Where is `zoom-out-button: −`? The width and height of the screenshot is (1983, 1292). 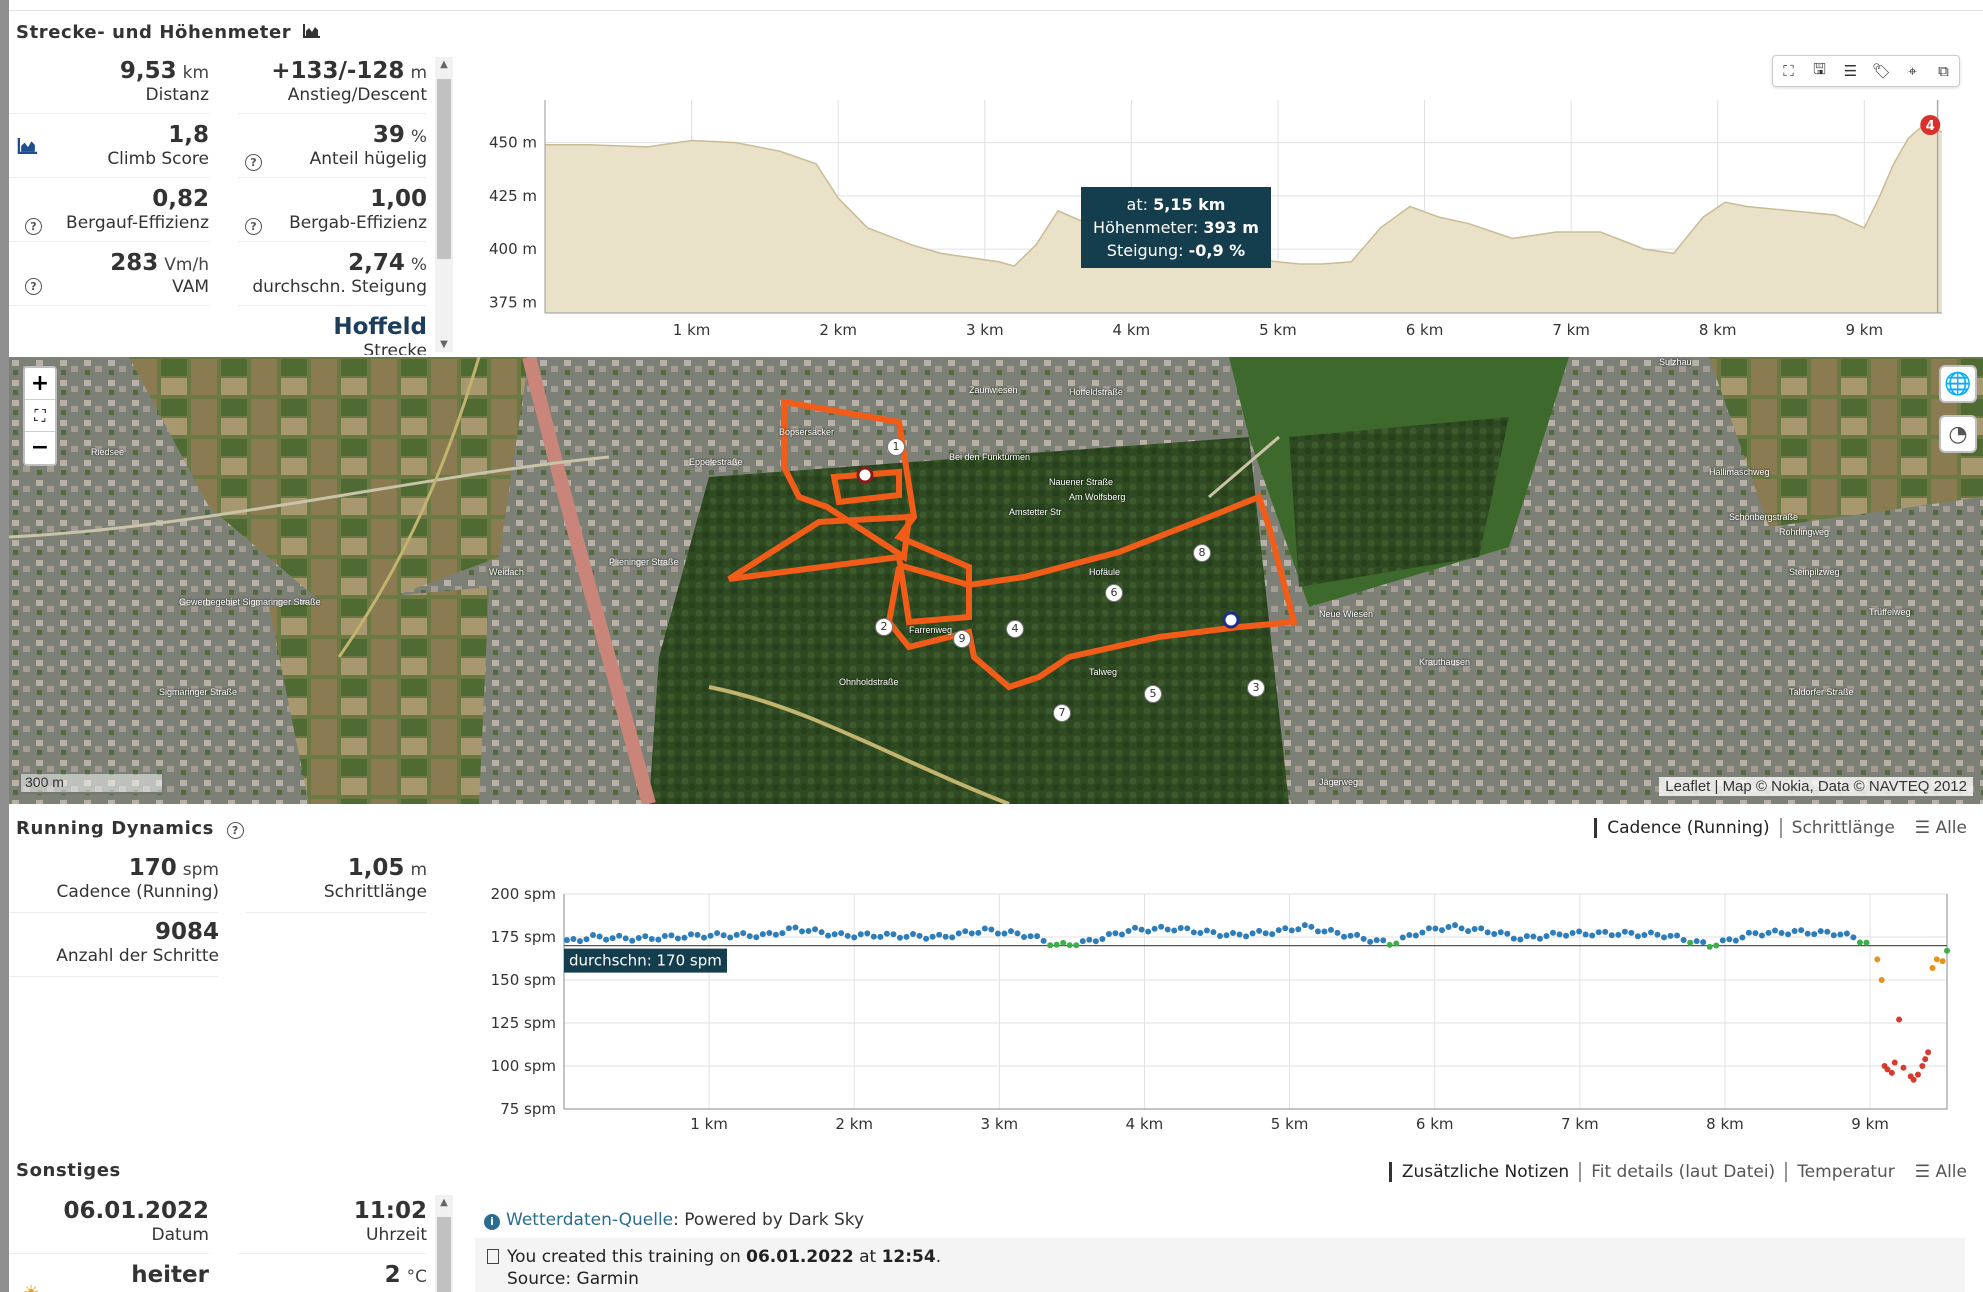
zoom-out-button: − is located at coordinates (40, 447).